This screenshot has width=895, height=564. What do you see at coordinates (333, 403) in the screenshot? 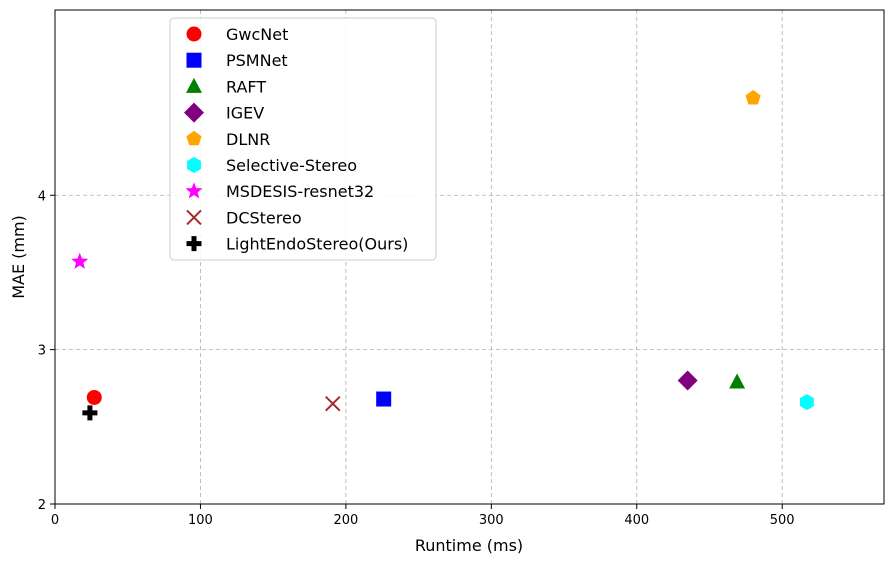
I see `data-point-dcstereo` at bounding box center [333, 403].